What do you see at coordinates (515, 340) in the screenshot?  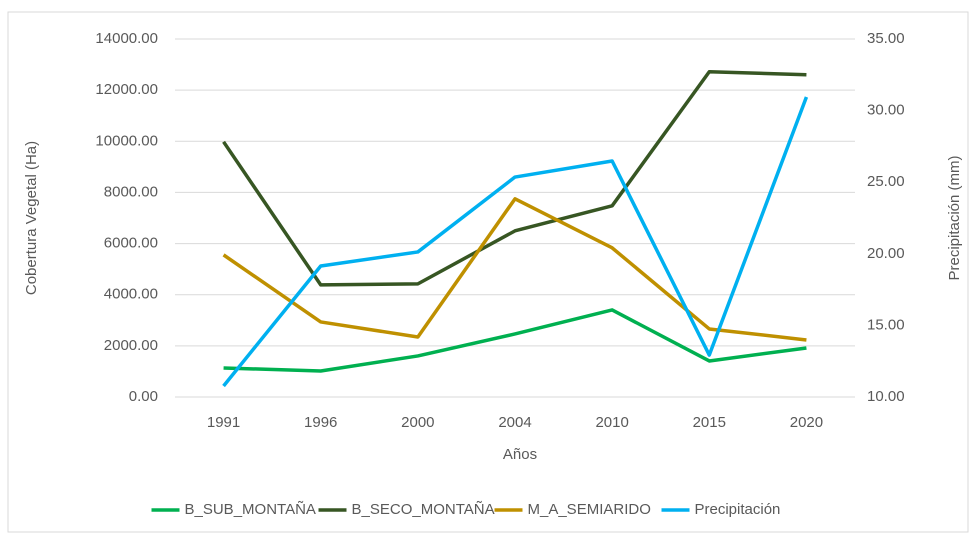 I see `series-line` at bounding box center [515, 340].